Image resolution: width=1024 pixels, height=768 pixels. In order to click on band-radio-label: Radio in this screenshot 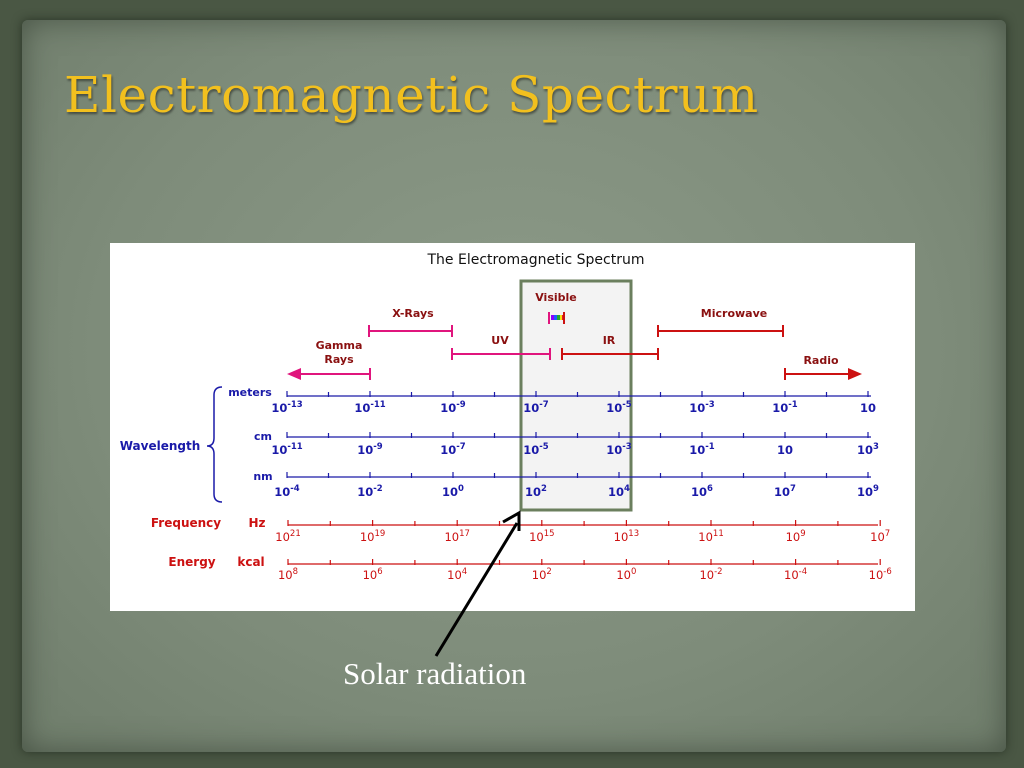, I will do `click(821, 360)`.